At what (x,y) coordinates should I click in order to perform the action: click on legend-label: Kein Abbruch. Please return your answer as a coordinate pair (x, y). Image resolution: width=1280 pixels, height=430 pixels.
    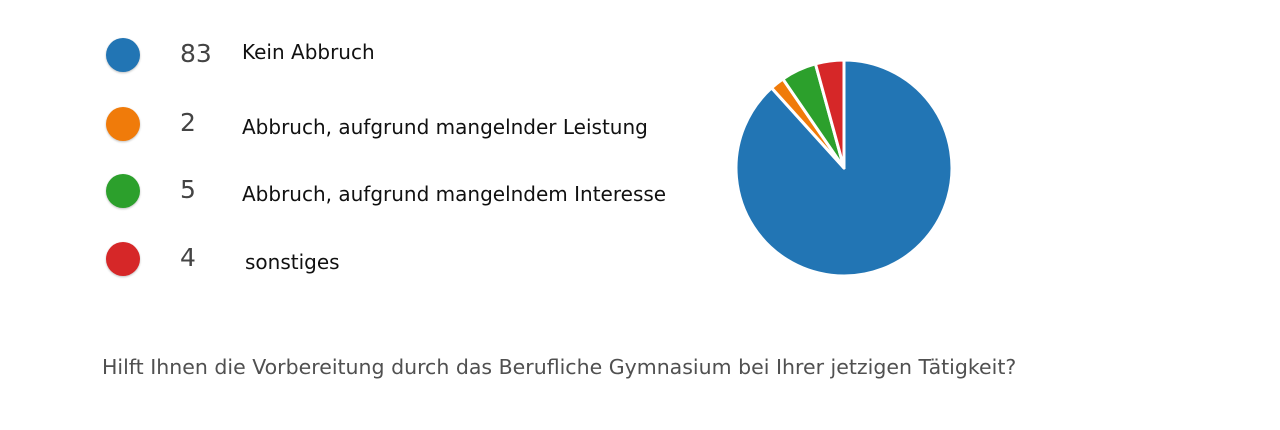
    Looking at the image, I should click on (308, 52).